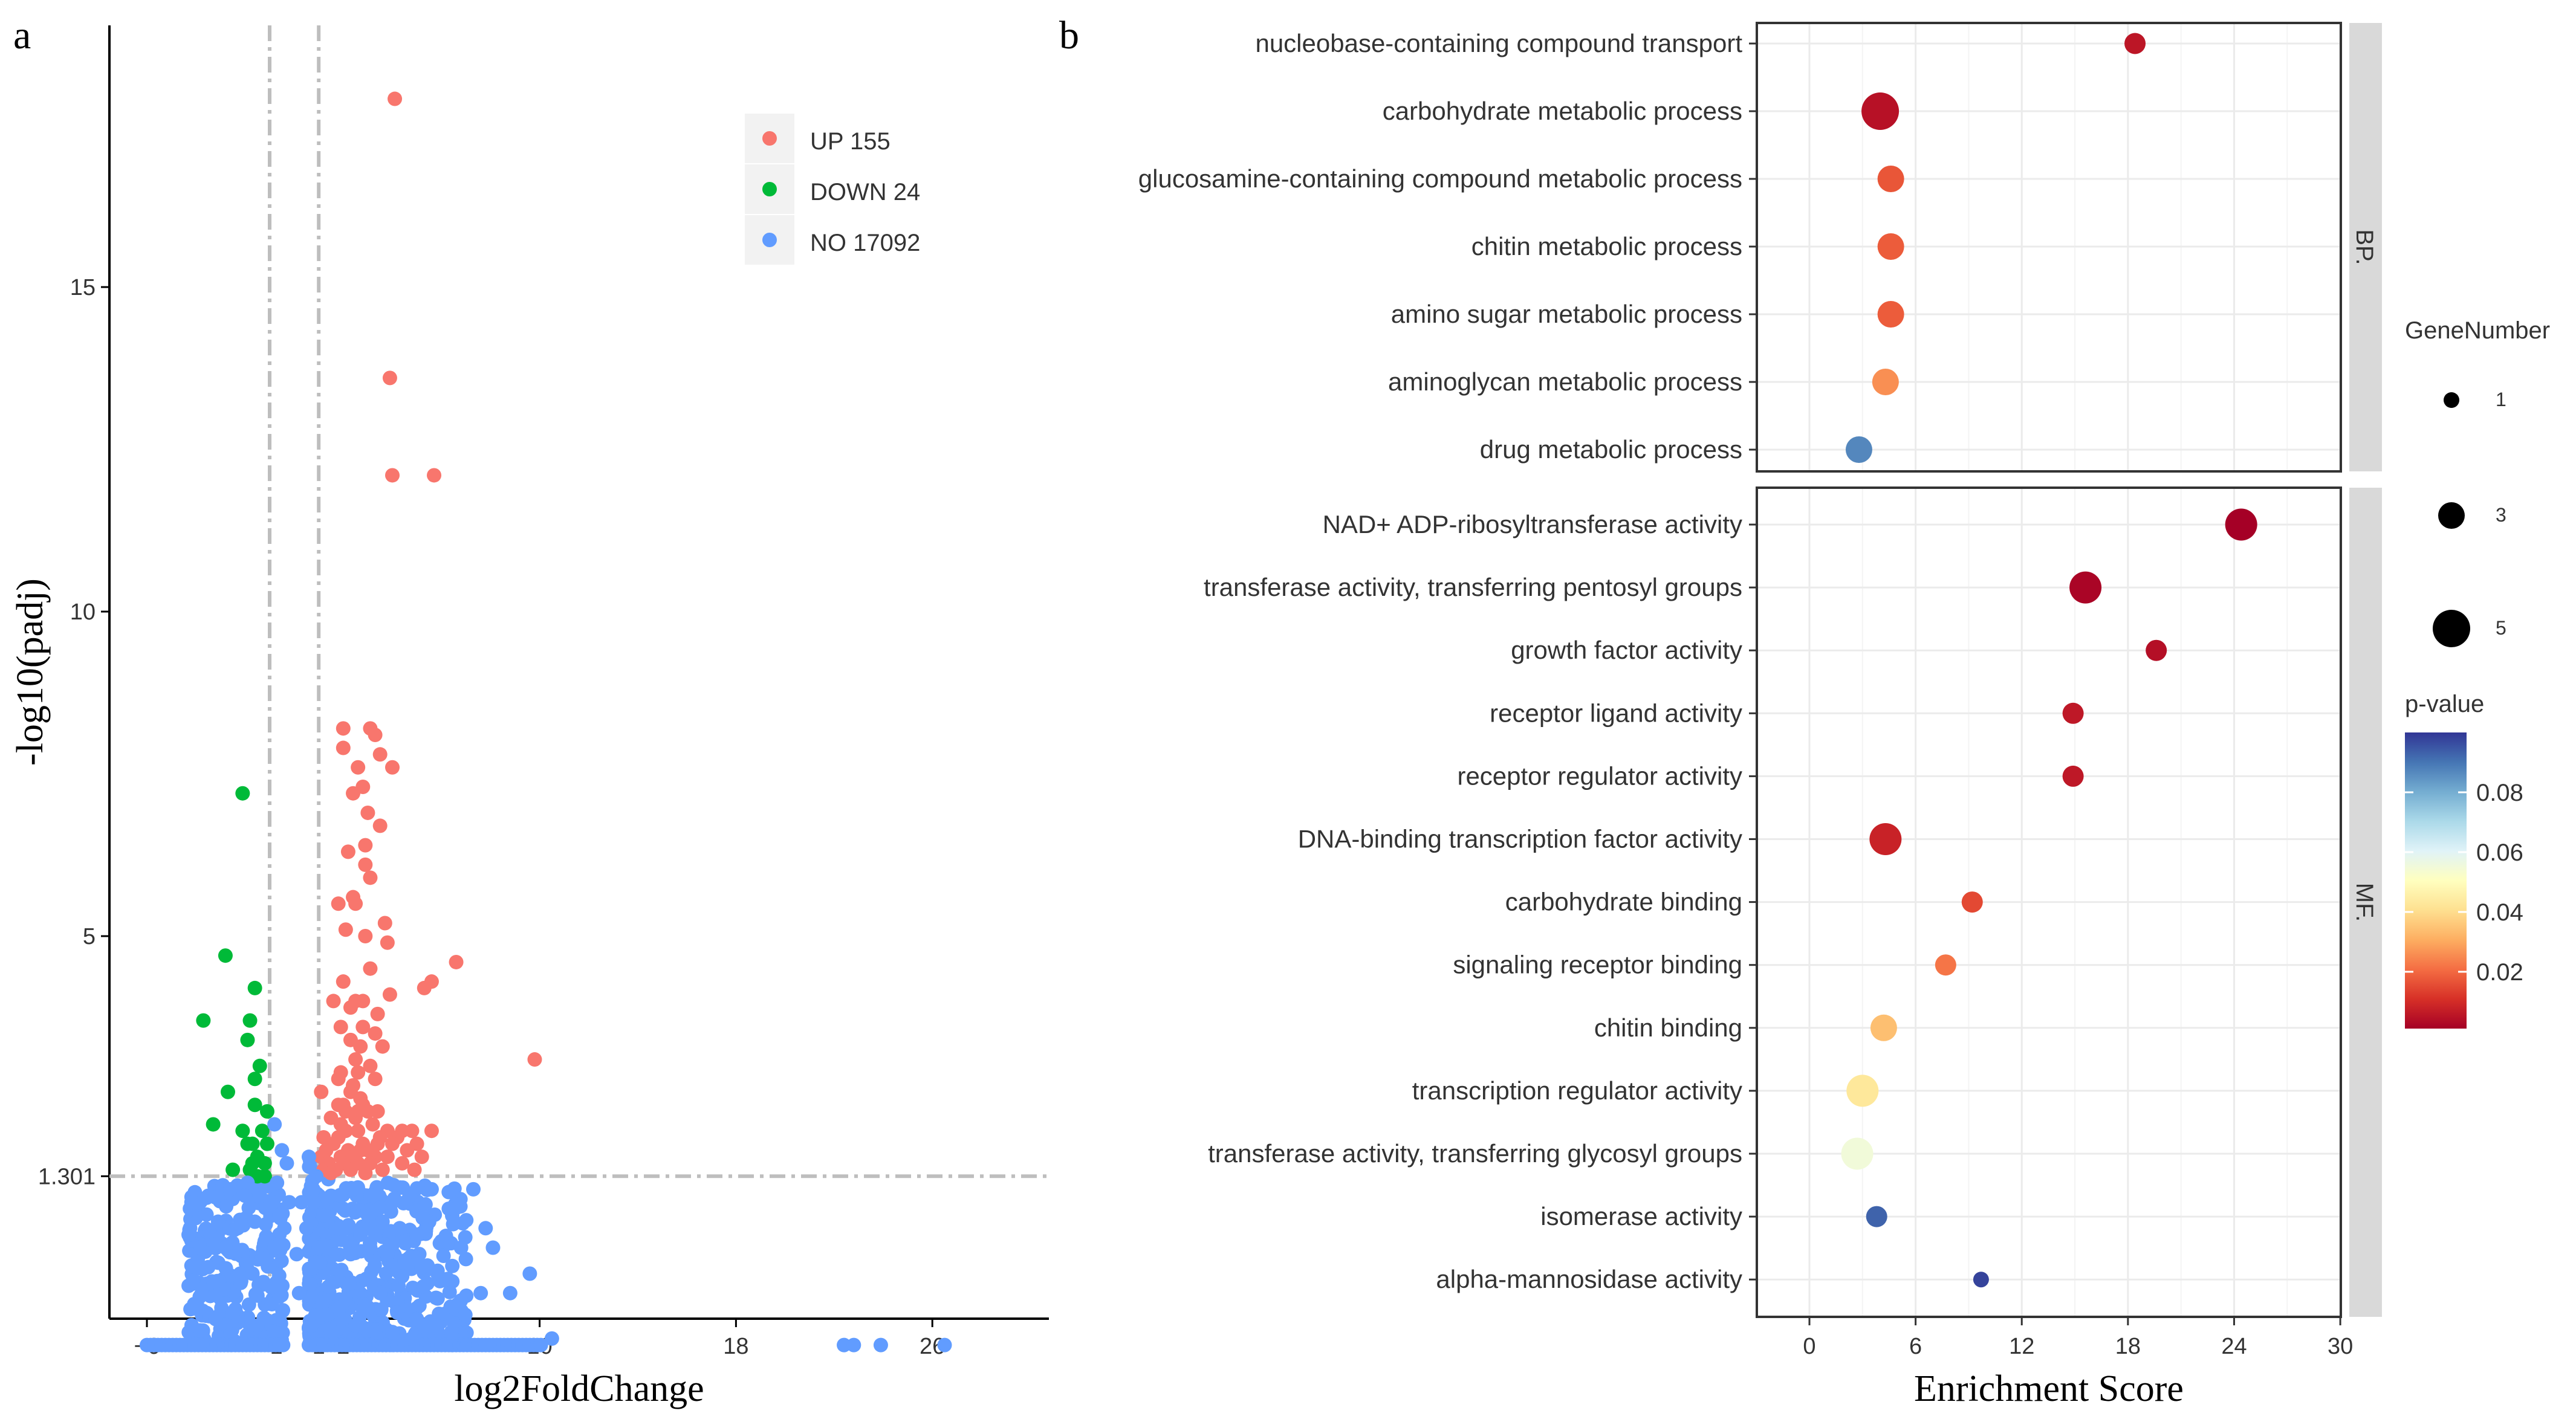 The height and width of the screenshot is (1419, 2576). Describe the element at coordinates (1668, 1028) in the screenshot. I see `term-label: chitin binding` at that location.